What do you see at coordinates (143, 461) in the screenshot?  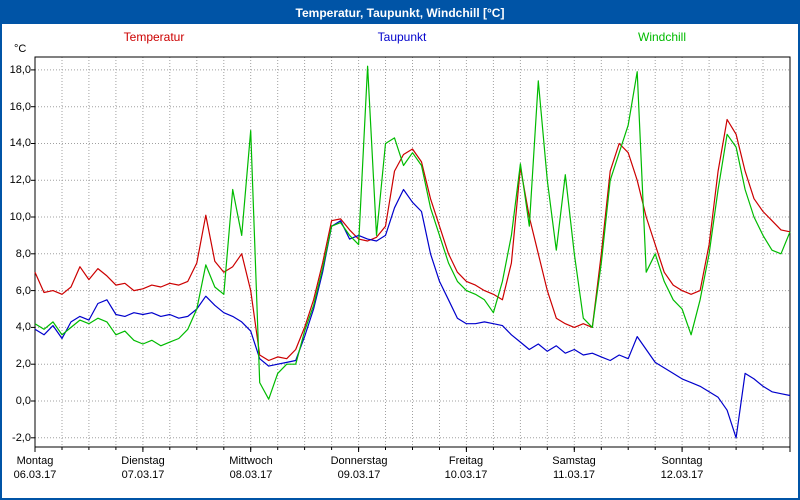 I see `x-day-name: Dienstag` at bounding box center [143, 461].